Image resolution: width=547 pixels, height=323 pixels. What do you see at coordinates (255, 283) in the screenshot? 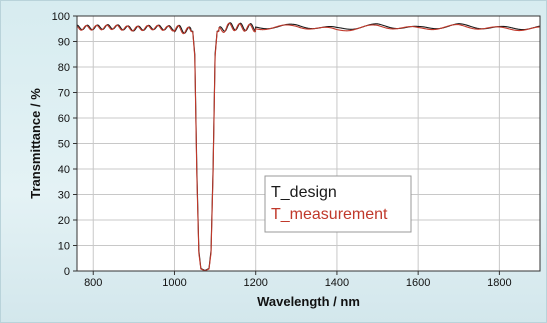
I see `x-tick-label: 1200` at bounding box center [255, 283].